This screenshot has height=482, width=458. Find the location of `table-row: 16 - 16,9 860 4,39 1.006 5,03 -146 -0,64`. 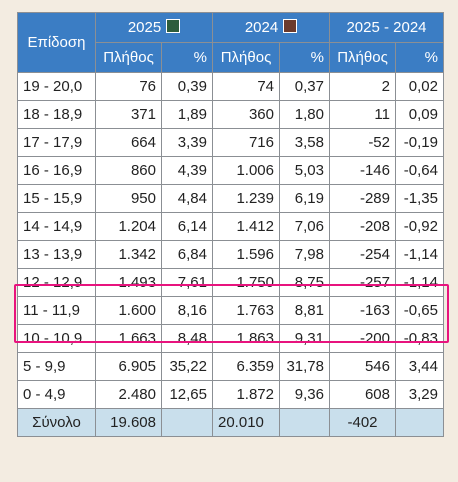

table-row: 16 - 16,9 860 4,39 1.006 5,03 -146 -0,64 is located at coordinates (230, 170).